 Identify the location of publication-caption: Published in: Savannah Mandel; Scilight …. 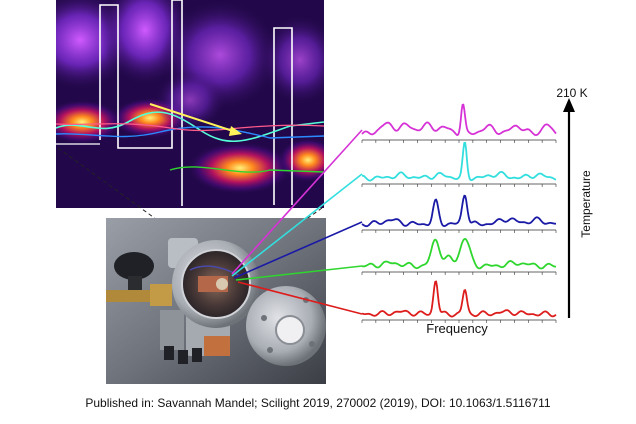
(318, 403).